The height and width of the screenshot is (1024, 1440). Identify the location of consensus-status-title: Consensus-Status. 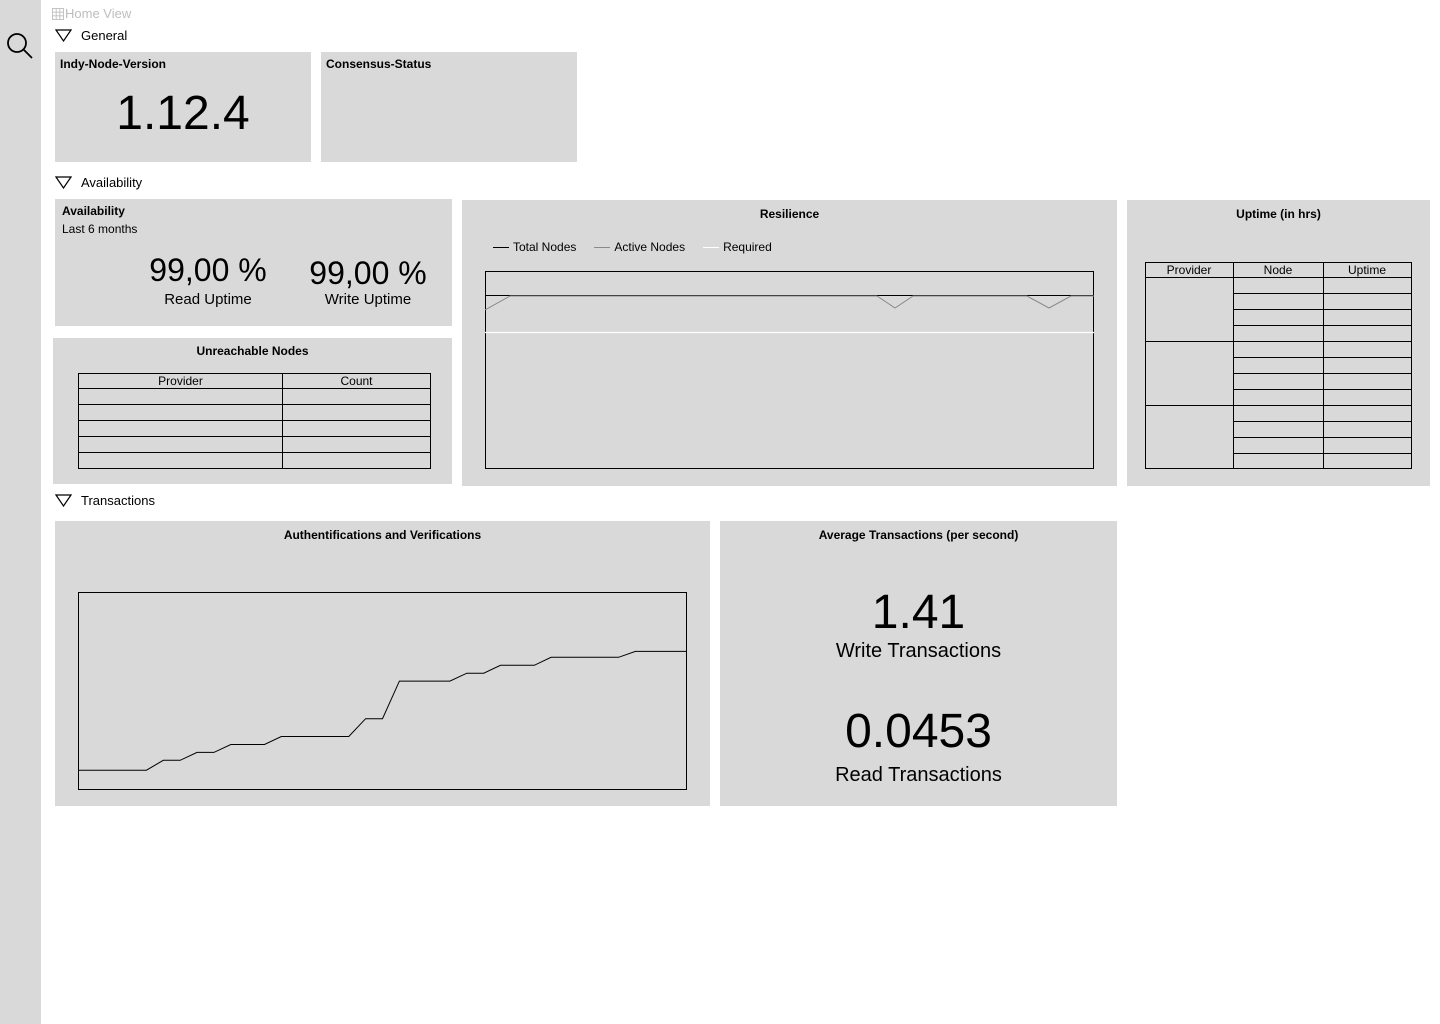
(379, 64).